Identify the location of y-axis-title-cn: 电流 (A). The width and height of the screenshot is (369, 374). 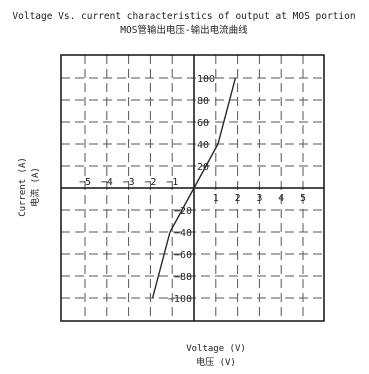
(35, 187).